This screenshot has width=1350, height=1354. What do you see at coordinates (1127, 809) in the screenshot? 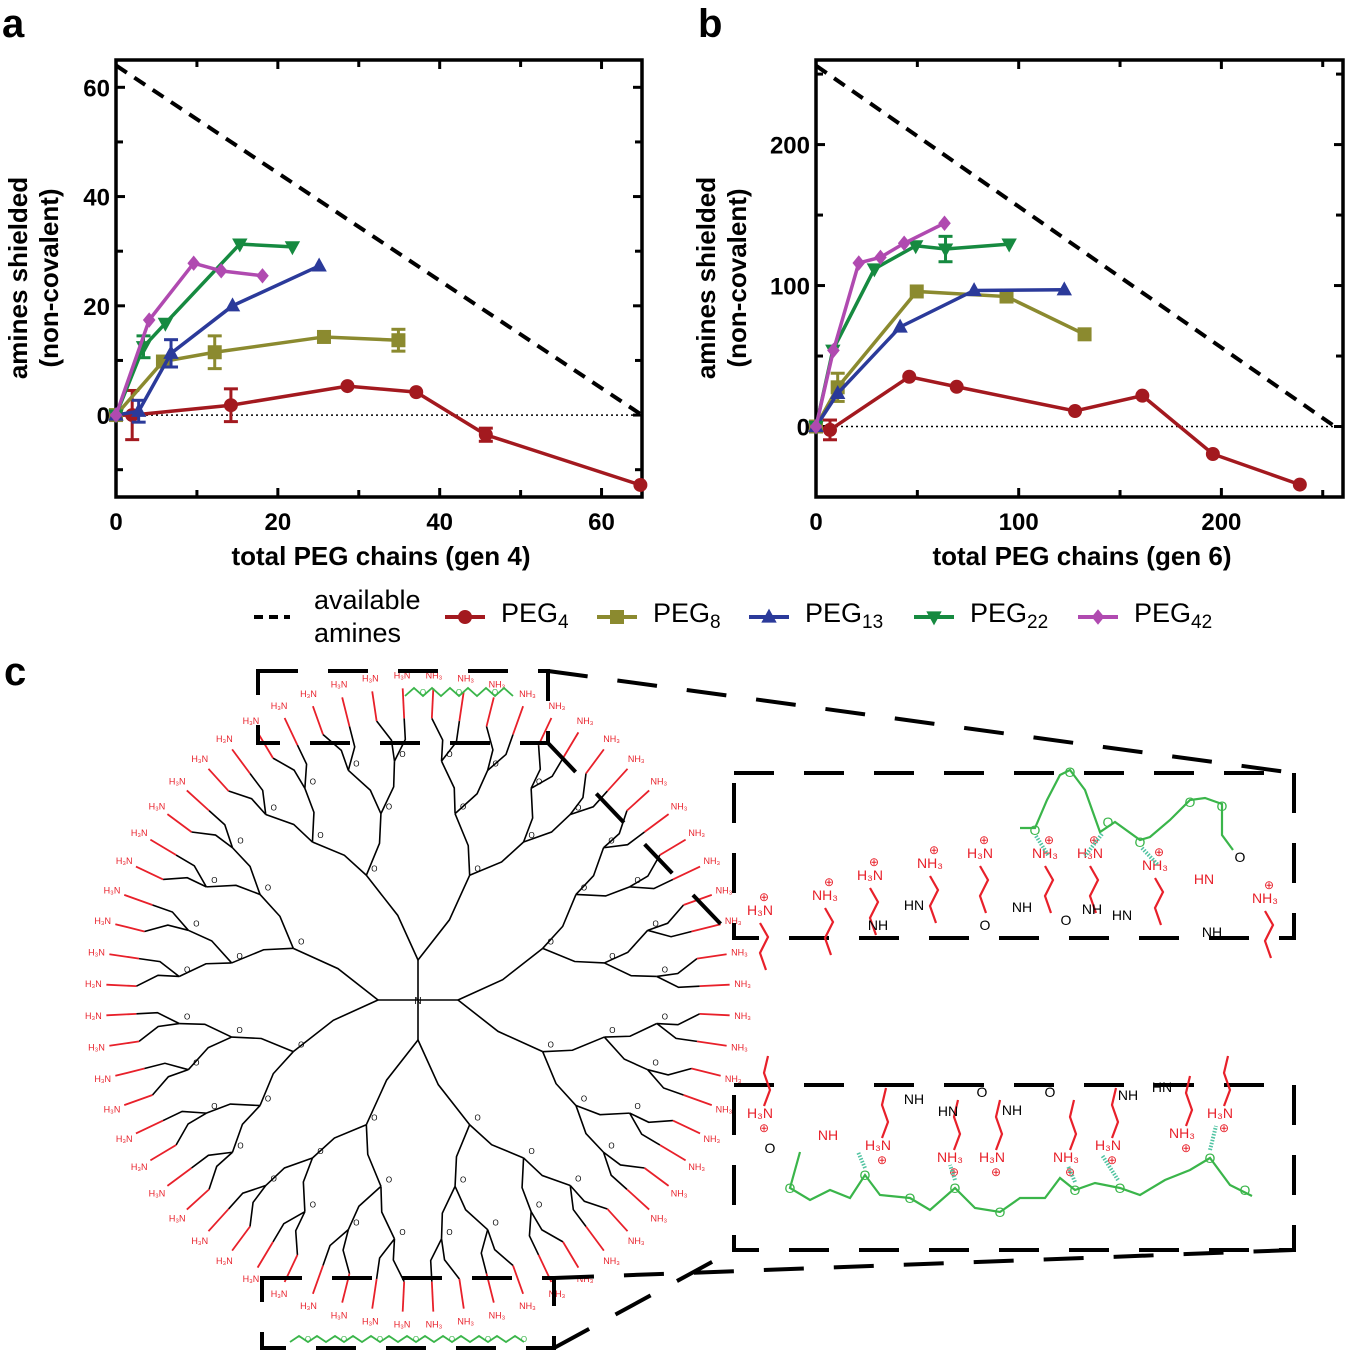
I see `peg-chain` at bounding box center [1127, 809].